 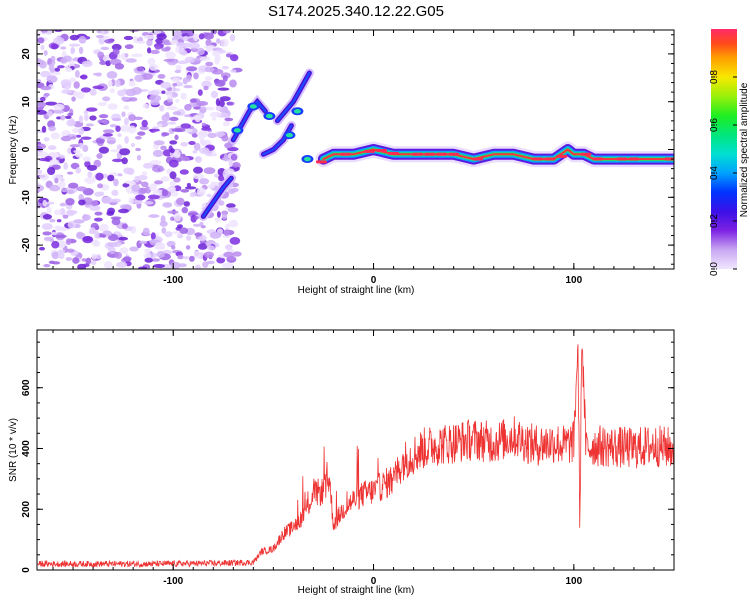 What do you see at coordinates (297, 111) in the screenshot?
I see `signal-blob-core` at bounding box center [297, 111].